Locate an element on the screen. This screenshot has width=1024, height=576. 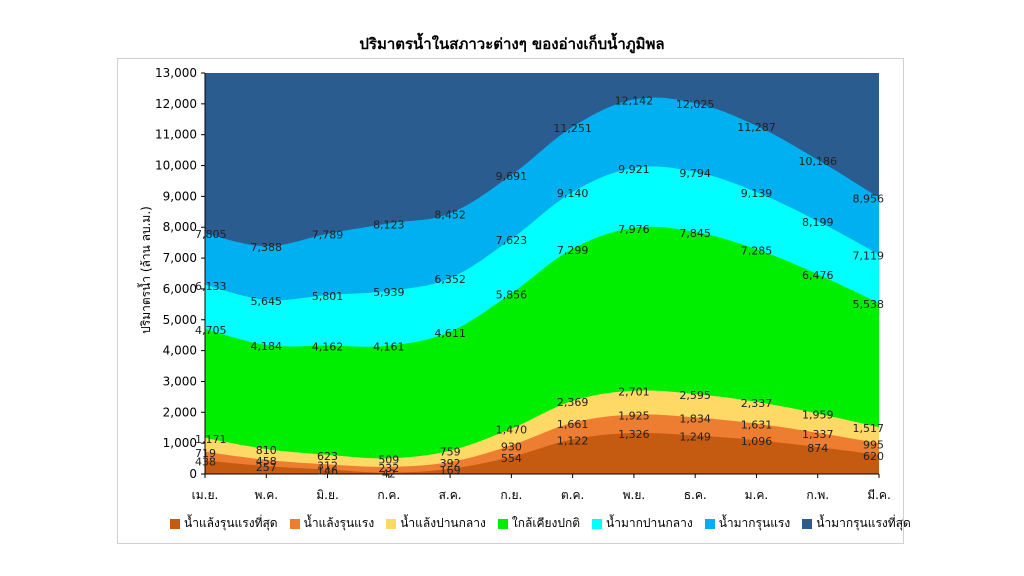
data-label: 509 is located at coordinates (388, 459).